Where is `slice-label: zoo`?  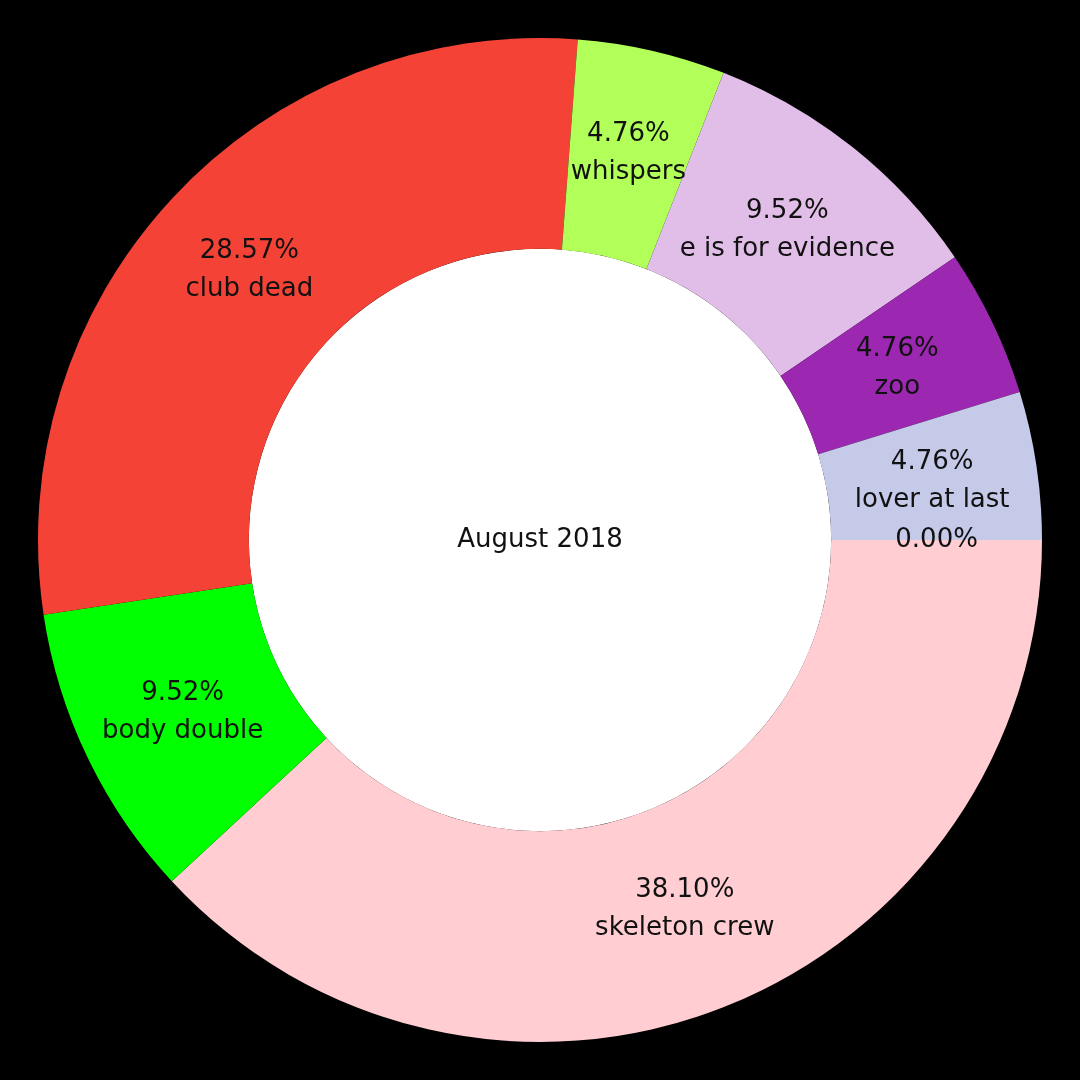
slice-label: zoo is located at coordinates (897, 384).